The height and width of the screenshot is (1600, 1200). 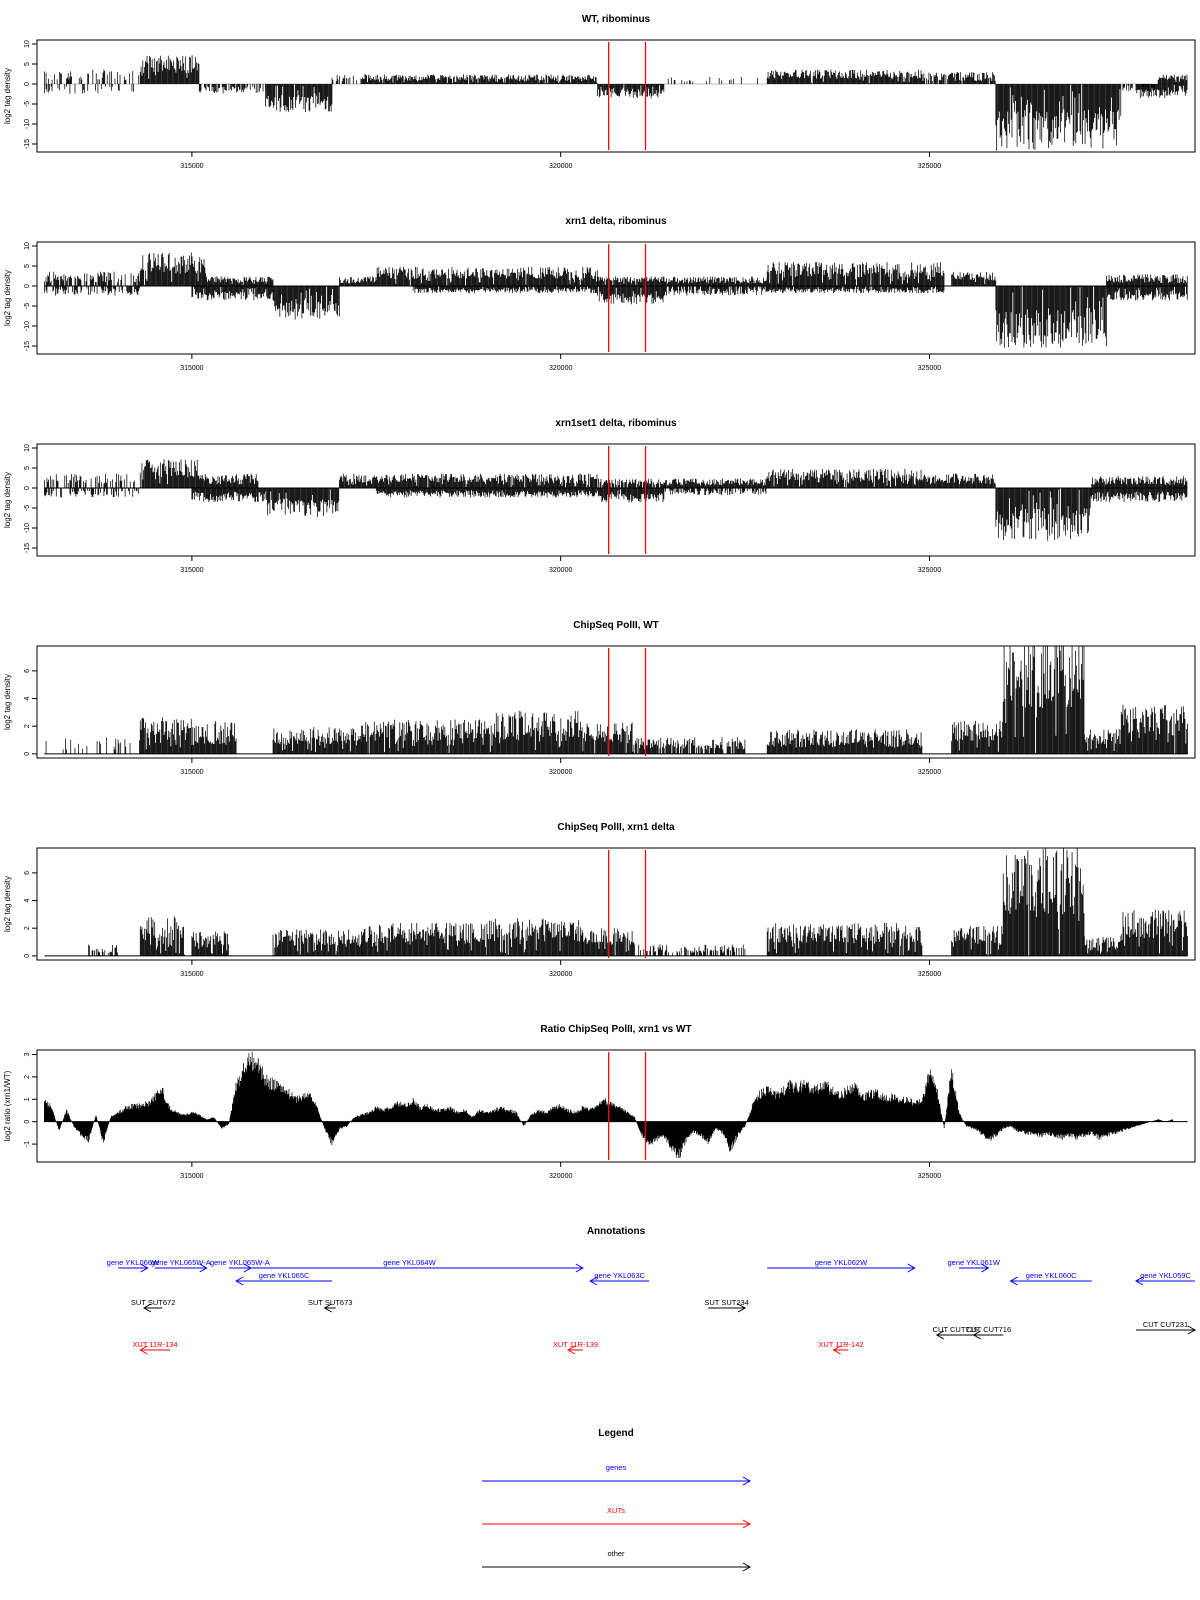 I want to click on feature-label: gene YKL062W, so click(x=841, y=1262).